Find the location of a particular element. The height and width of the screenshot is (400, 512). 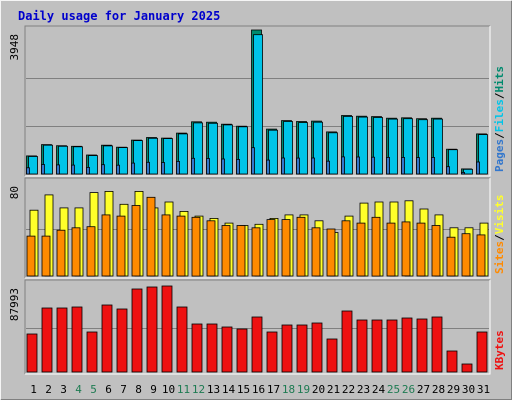

x-tick-label-7: 7 is located at coordinates (123, 389).